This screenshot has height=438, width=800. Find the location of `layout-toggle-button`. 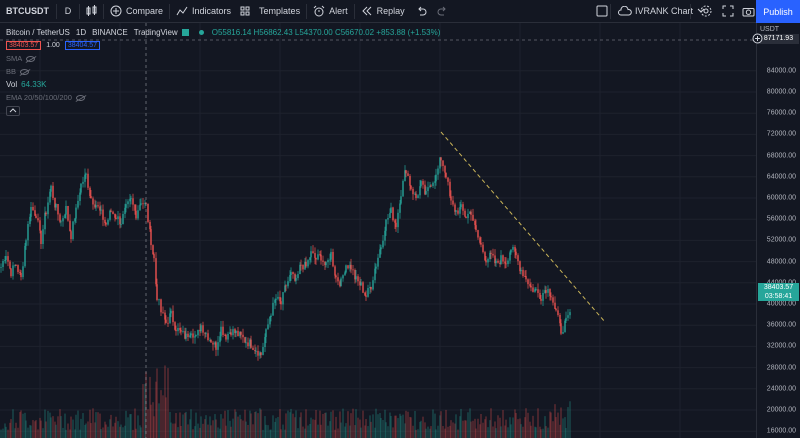

layout-toggle-button is located at coordinates (602, 11).